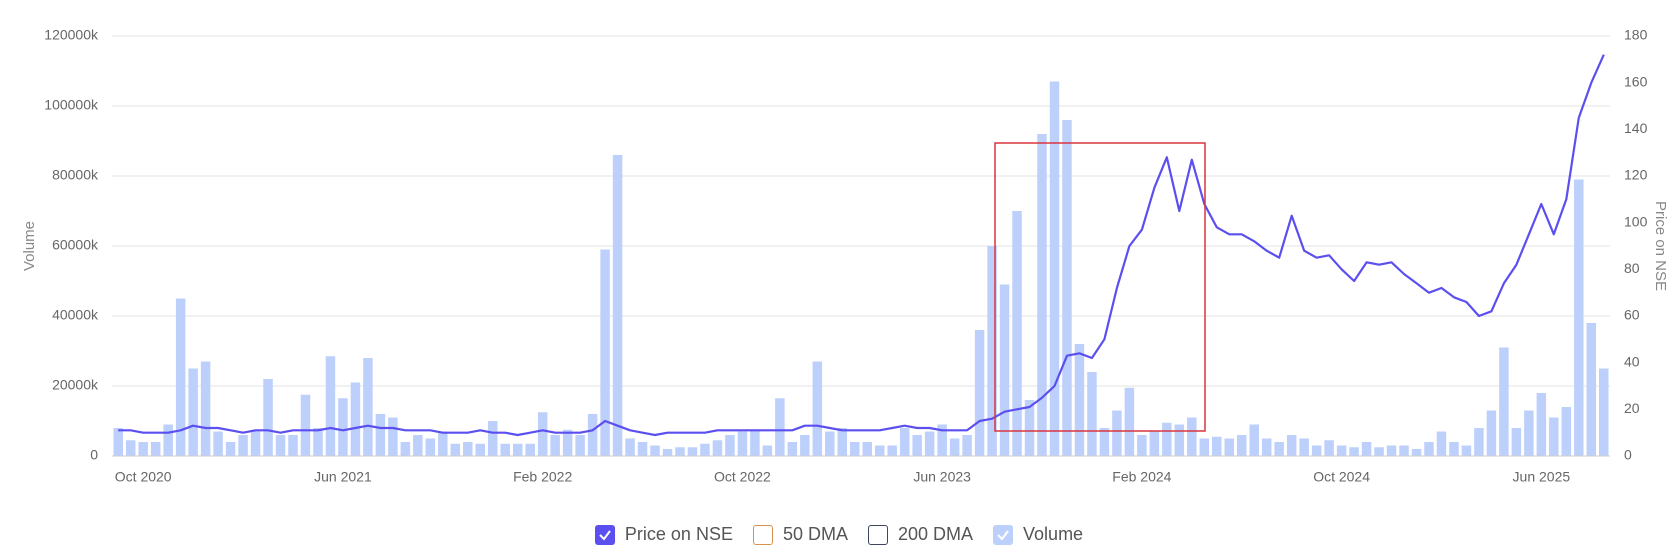 Image resolution: width=1678 pixels, height=556 pixels. I want to click on legend-label: Price on NSE, so click(678, 534).